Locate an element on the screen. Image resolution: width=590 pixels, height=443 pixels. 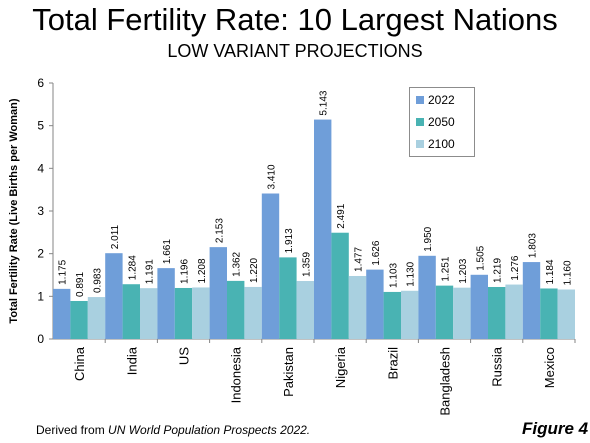
data-label: 1.803 is located at coordinates (533, 245).